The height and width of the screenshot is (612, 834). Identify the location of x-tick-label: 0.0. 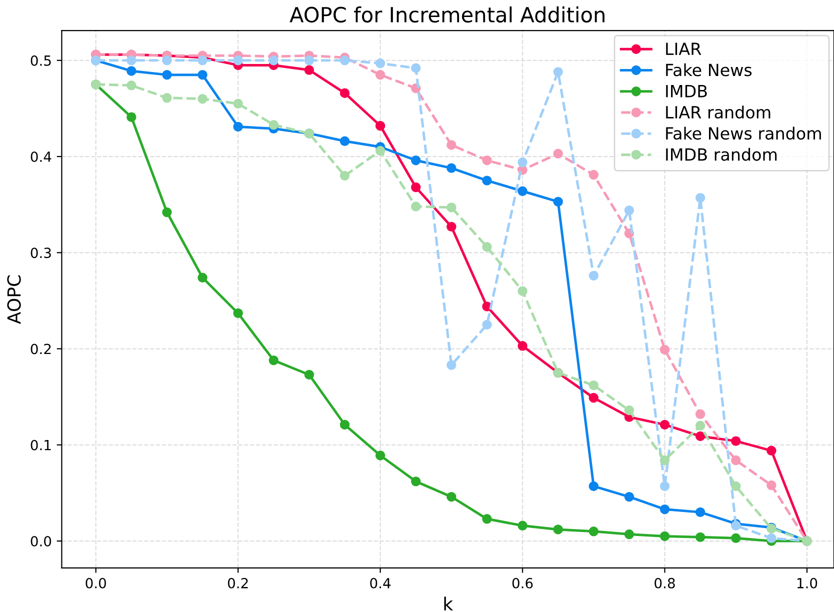
(96, 583).